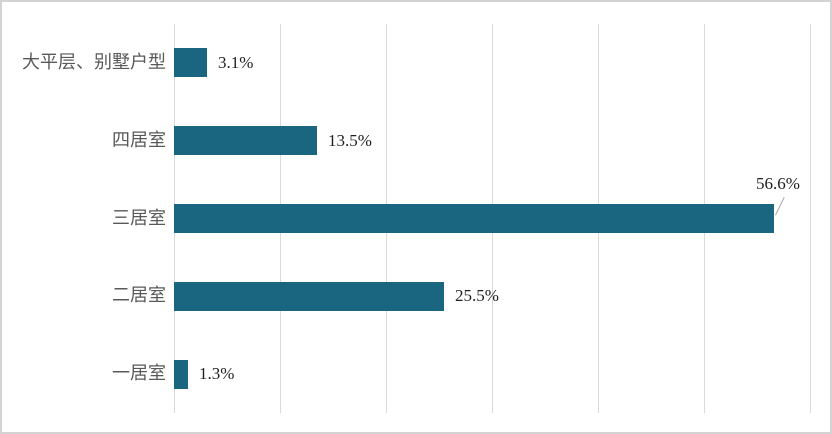  Describe the element at coordinates (139, 295) in the screenshot. I see `category-label: 二居室` at that location.